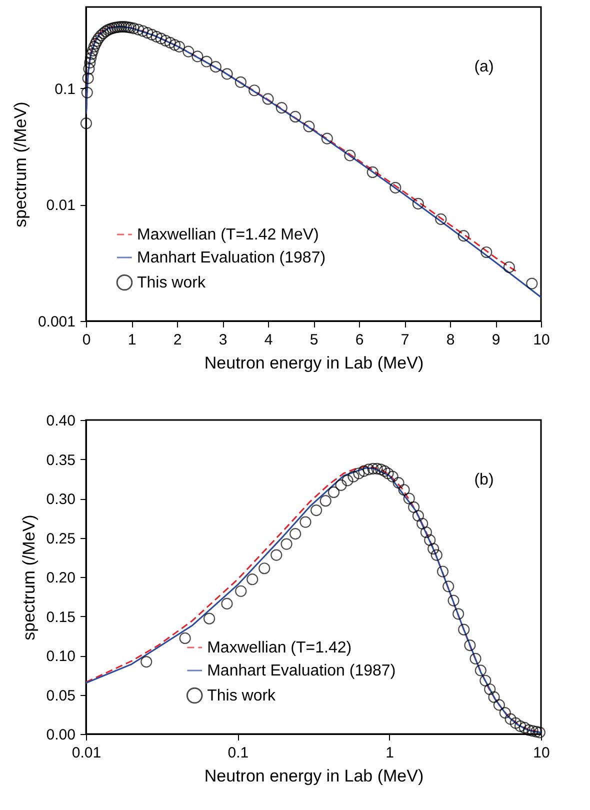 The height and width of the screenshot is (810, 590). What do you see at coordinates (61, 617) in the screenshot?
I see `y-tick-label: 0.15` at bounding box center [61, 617].